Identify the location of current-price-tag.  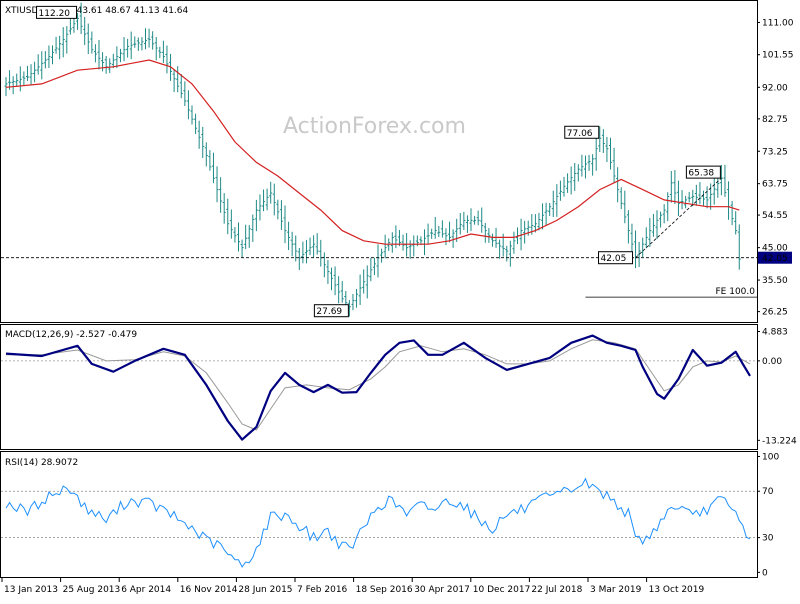
(775, 257).